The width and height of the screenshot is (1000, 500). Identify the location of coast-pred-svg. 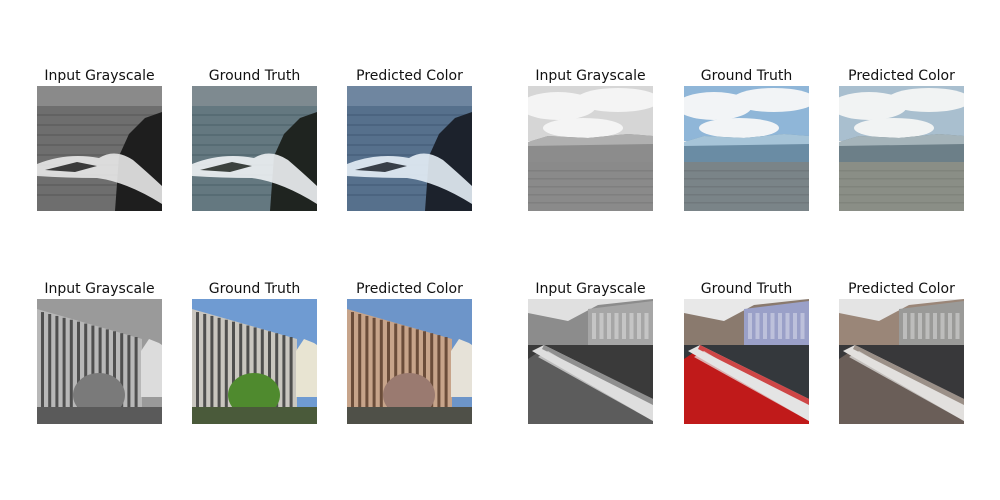
(409, 148).